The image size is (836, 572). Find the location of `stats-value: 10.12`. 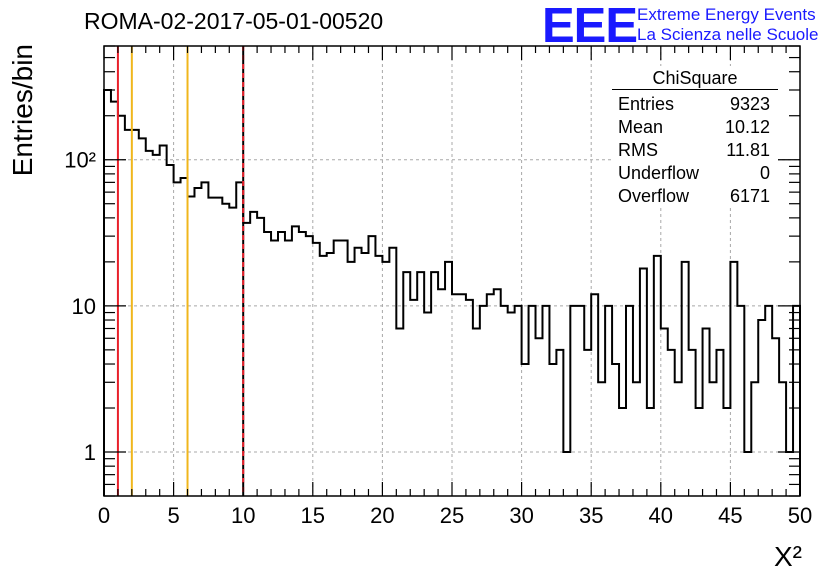

stats-value: 10.12 is located at coordinates (747, 127).